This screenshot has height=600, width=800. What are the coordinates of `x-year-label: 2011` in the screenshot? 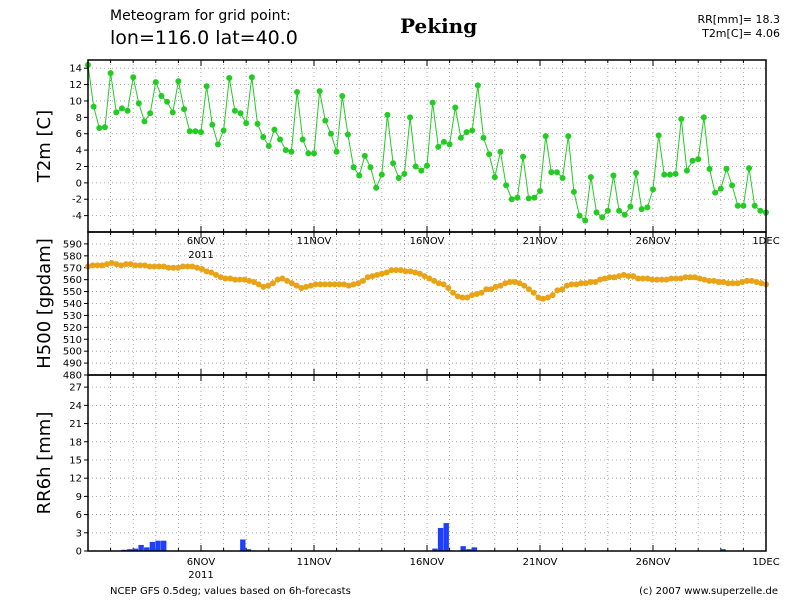 It's located at (200, 255).